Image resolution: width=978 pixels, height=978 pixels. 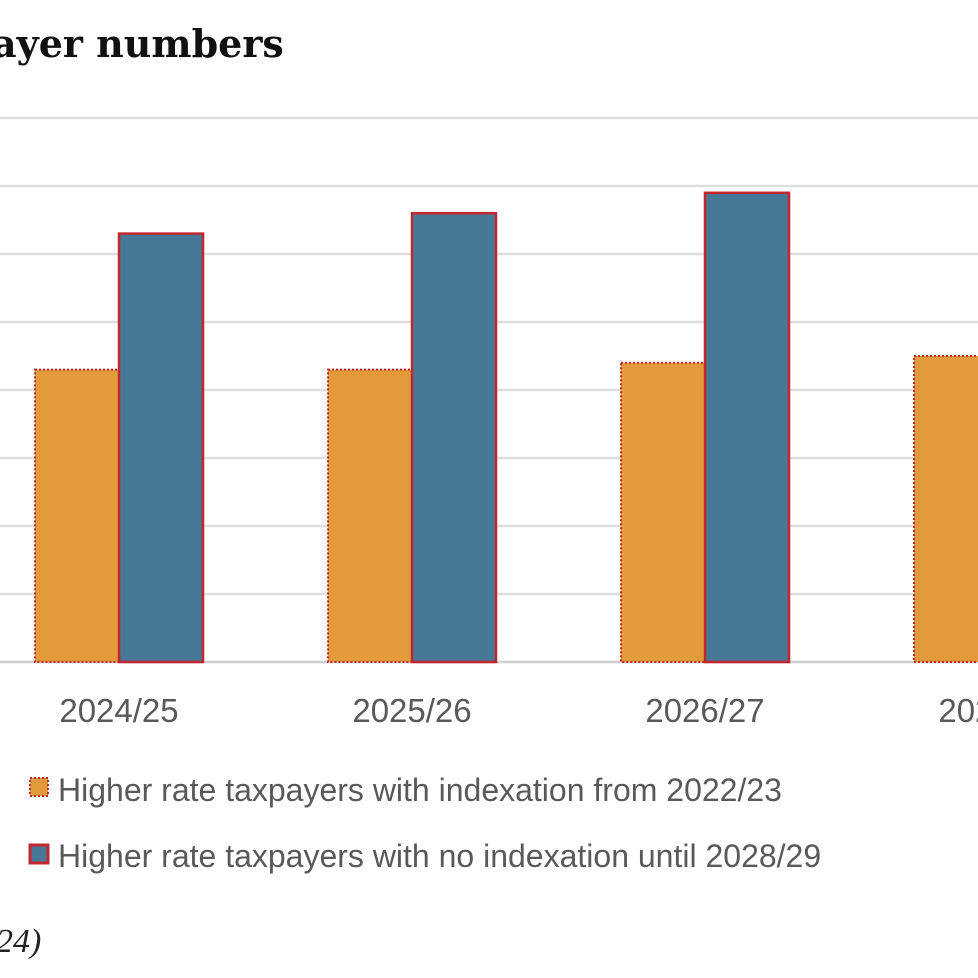 What do you see at coordinates (118, 710) in the screenshot?
I see `x-tick-label: 2024/25` at bounding box center [118, 710].